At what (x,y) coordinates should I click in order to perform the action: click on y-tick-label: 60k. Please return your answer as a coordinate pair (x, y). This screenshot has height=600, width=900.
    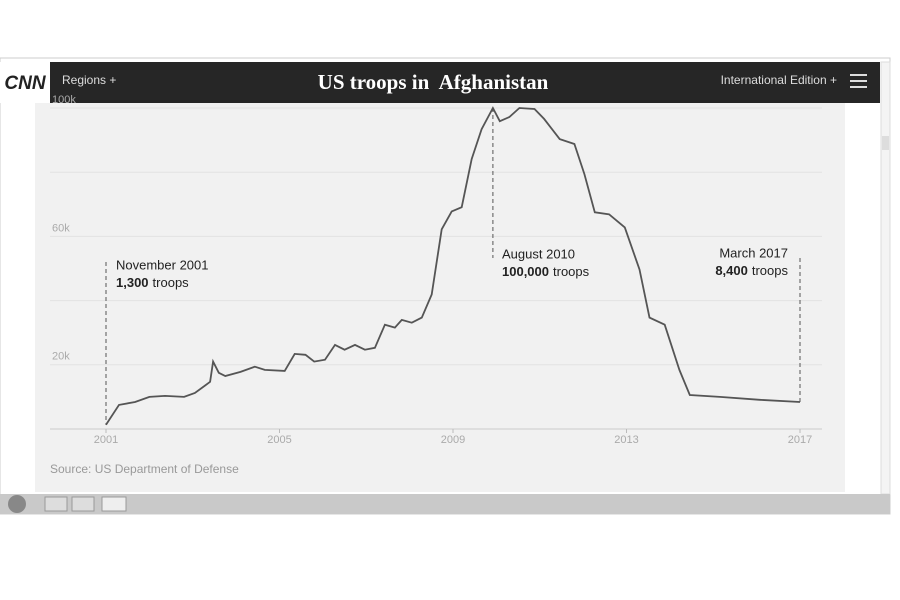
    Looking at the image, I should click on (61, 228).